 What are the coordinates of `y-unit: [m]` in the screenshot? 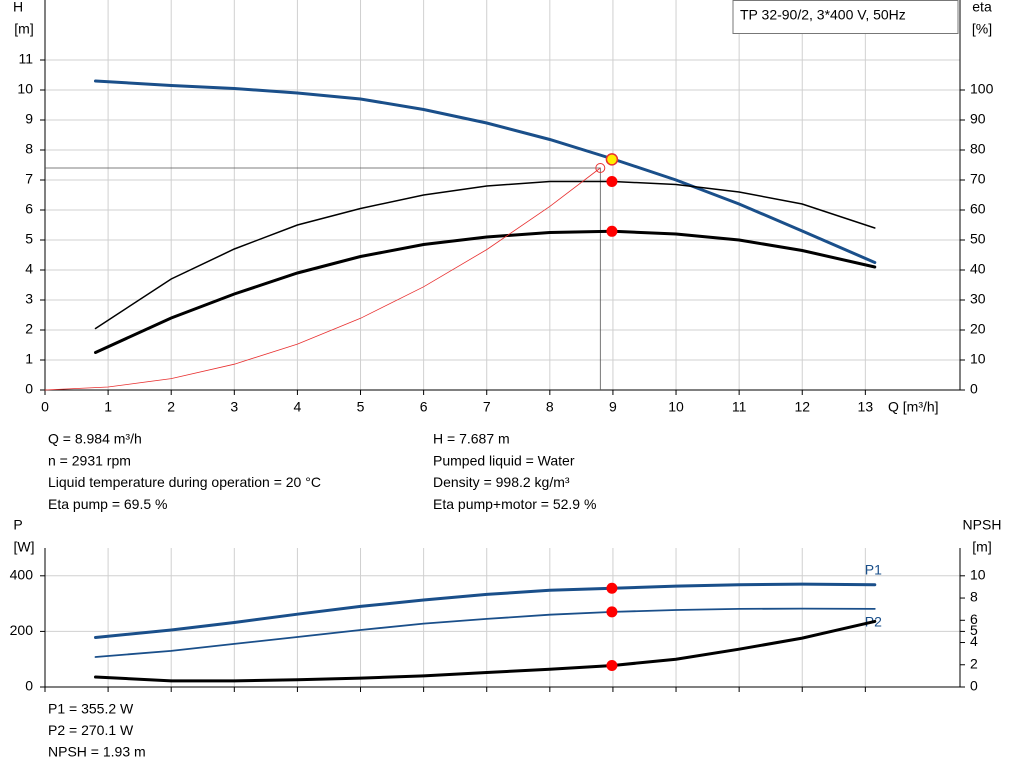 It's located at (23, 29).